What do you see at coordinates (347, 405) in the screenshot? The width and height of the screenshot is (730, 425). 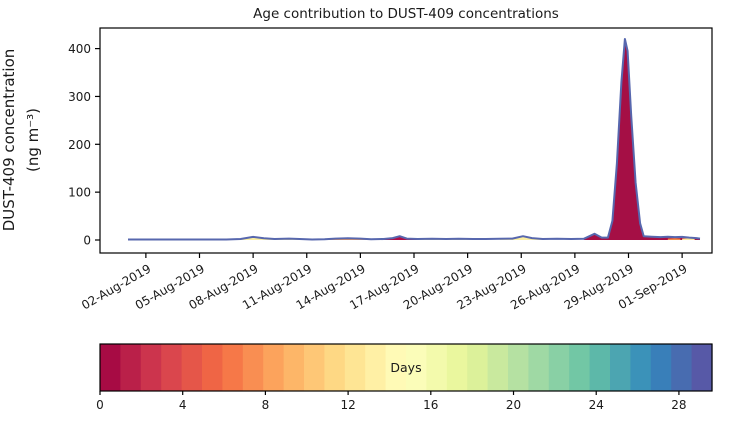 I see `colorbar-tick-label: 12` at bounding box center [347, 405].